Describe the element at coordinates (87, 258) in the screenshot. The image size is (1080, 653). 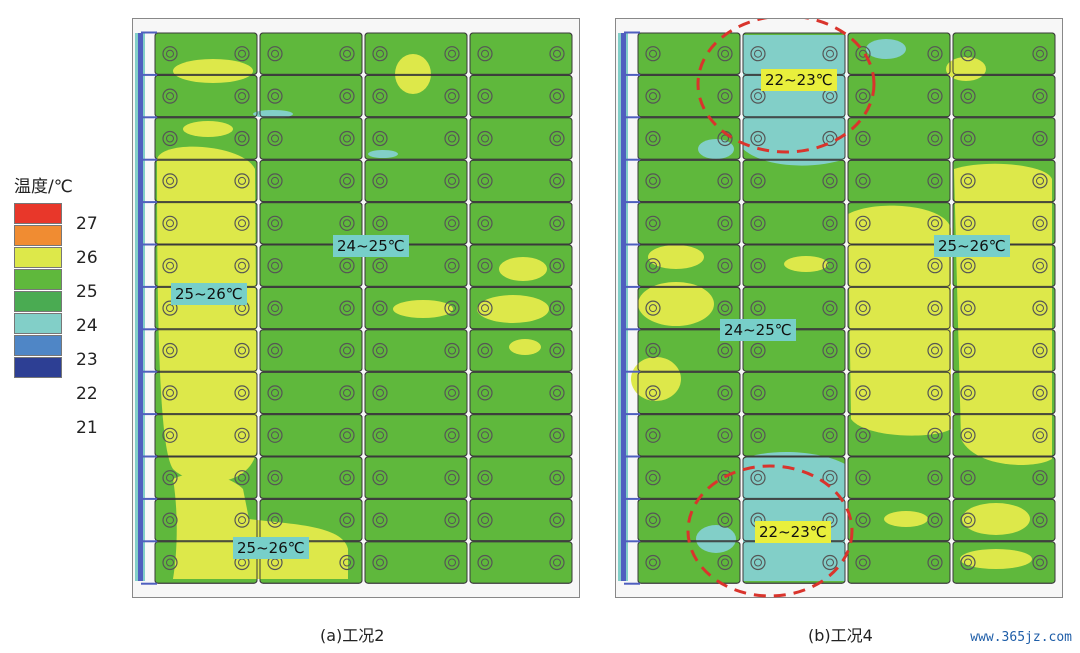
I see `legend-tick-26: 26` at that location.